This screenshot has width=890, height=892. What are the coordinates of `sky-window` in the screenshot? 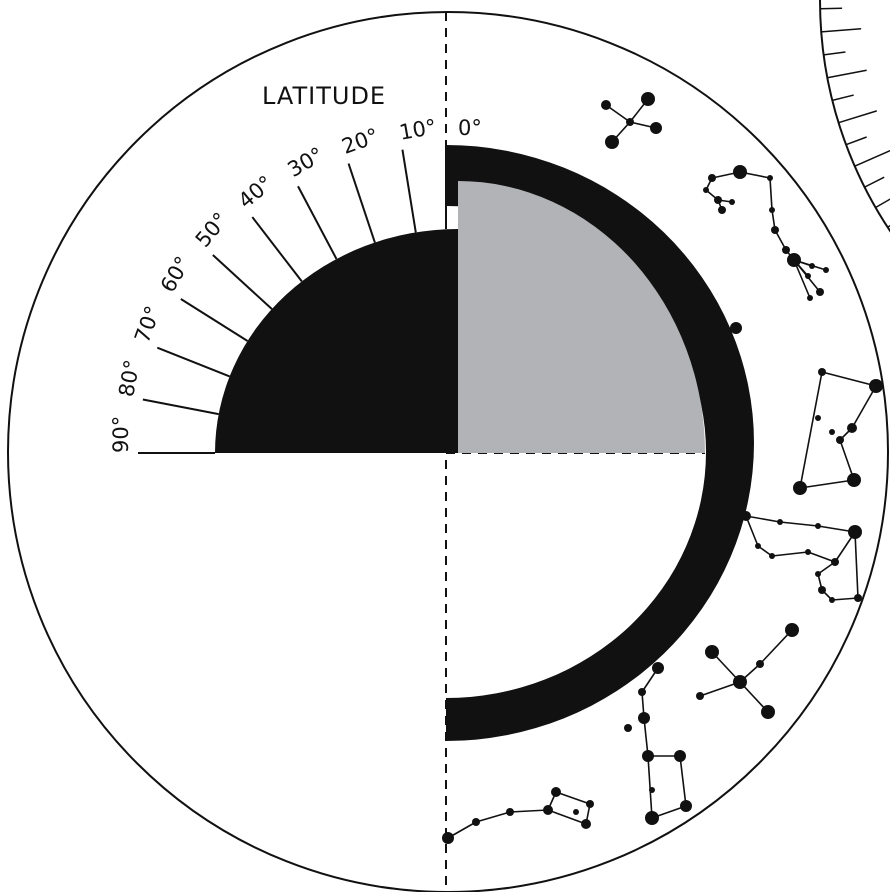 It's located at (581, 317).